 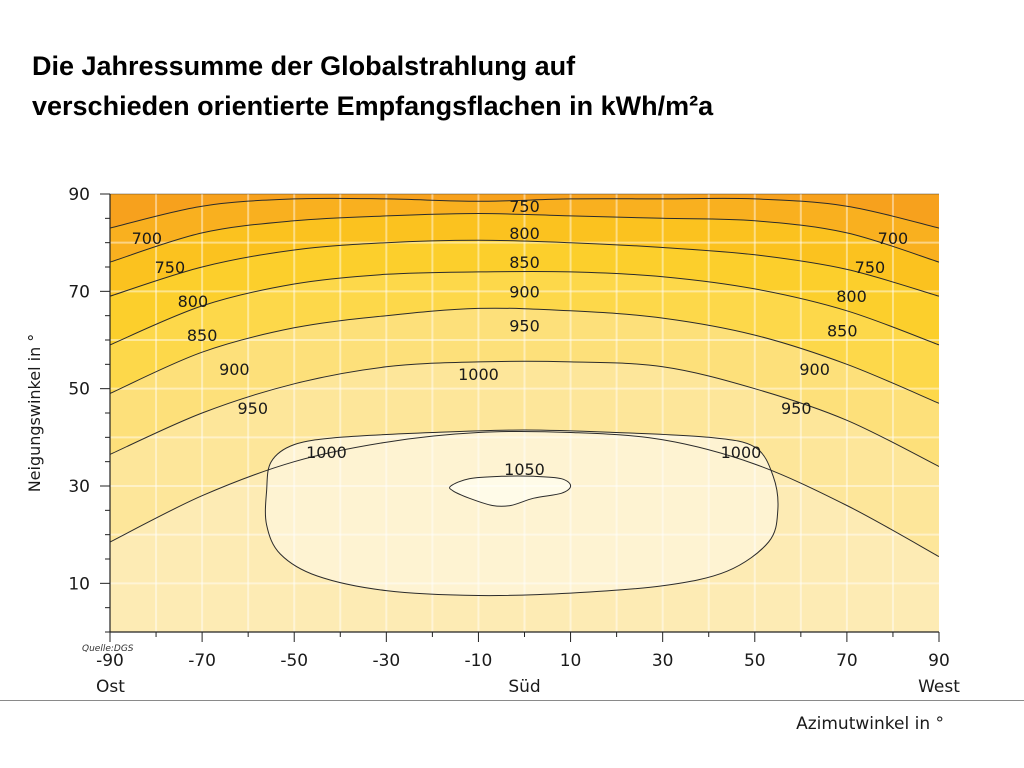 What do you see at coordinates (108, 649) in the screenshot?
I see `source-note: Quelle:DGS` at bounding box center [108, 649].